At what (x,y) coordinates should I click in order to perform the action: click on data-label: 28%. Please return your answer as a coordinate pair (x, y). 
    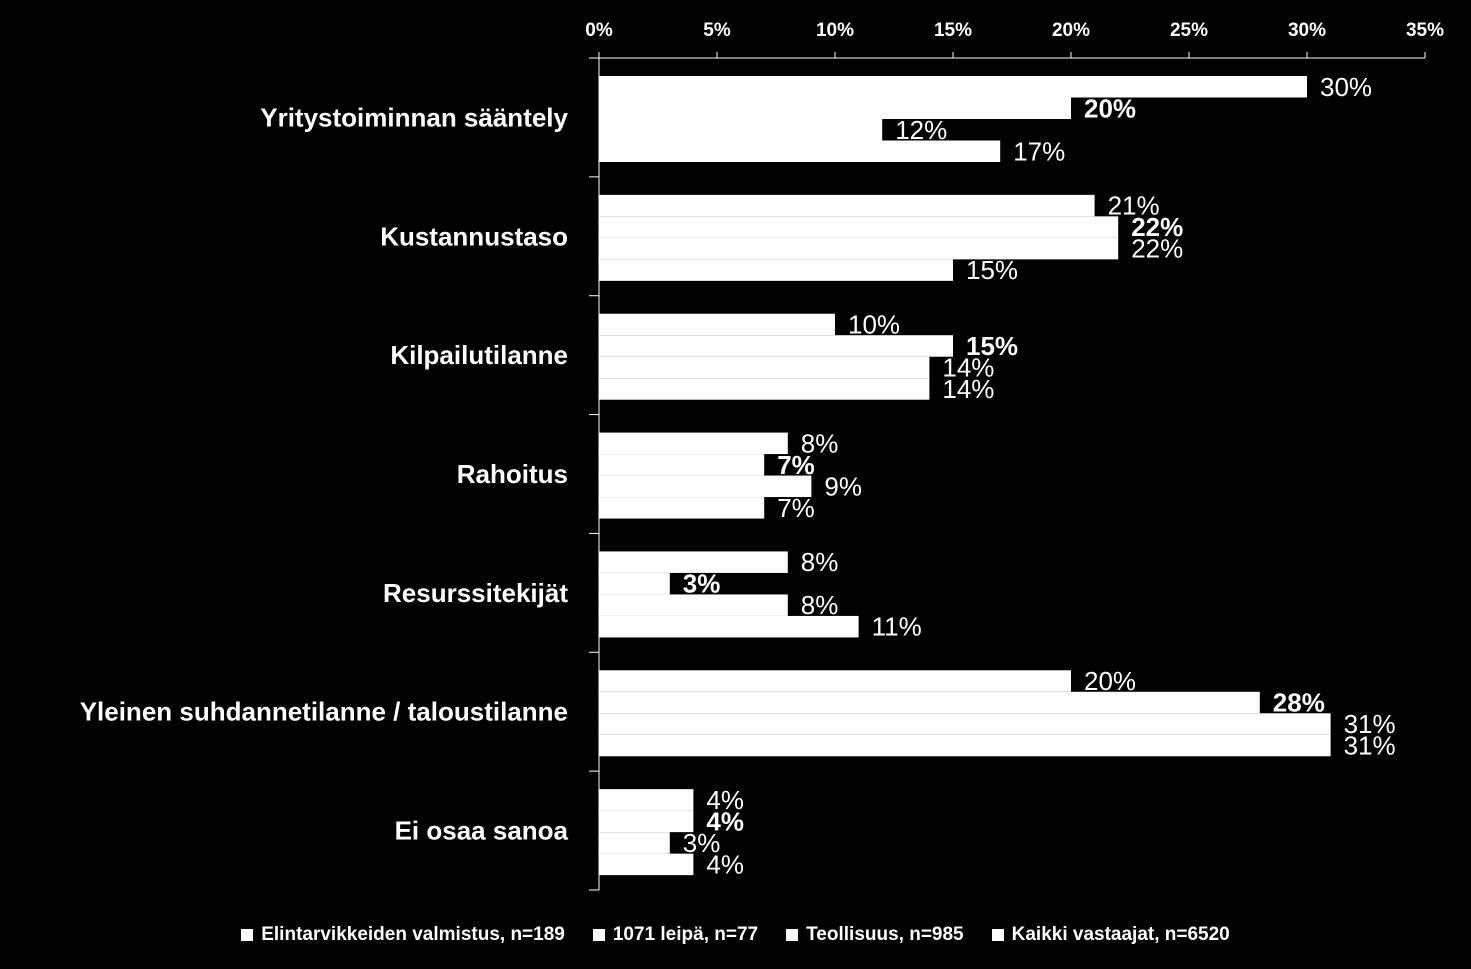
    Looking at the image, I should click on (1299, 703).